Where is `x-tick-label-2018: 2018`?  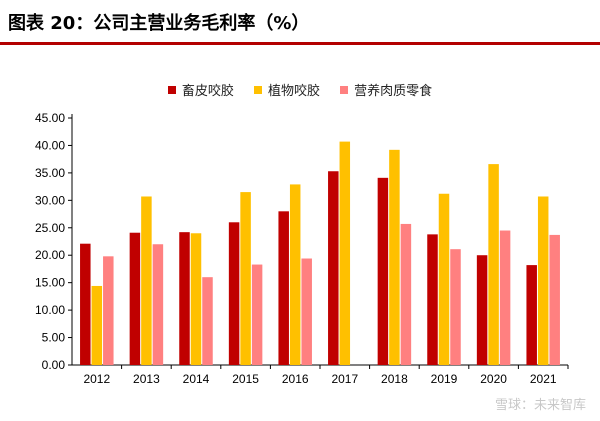
x-tick-label-2018: 2018 is located at coordinates (394, 379).